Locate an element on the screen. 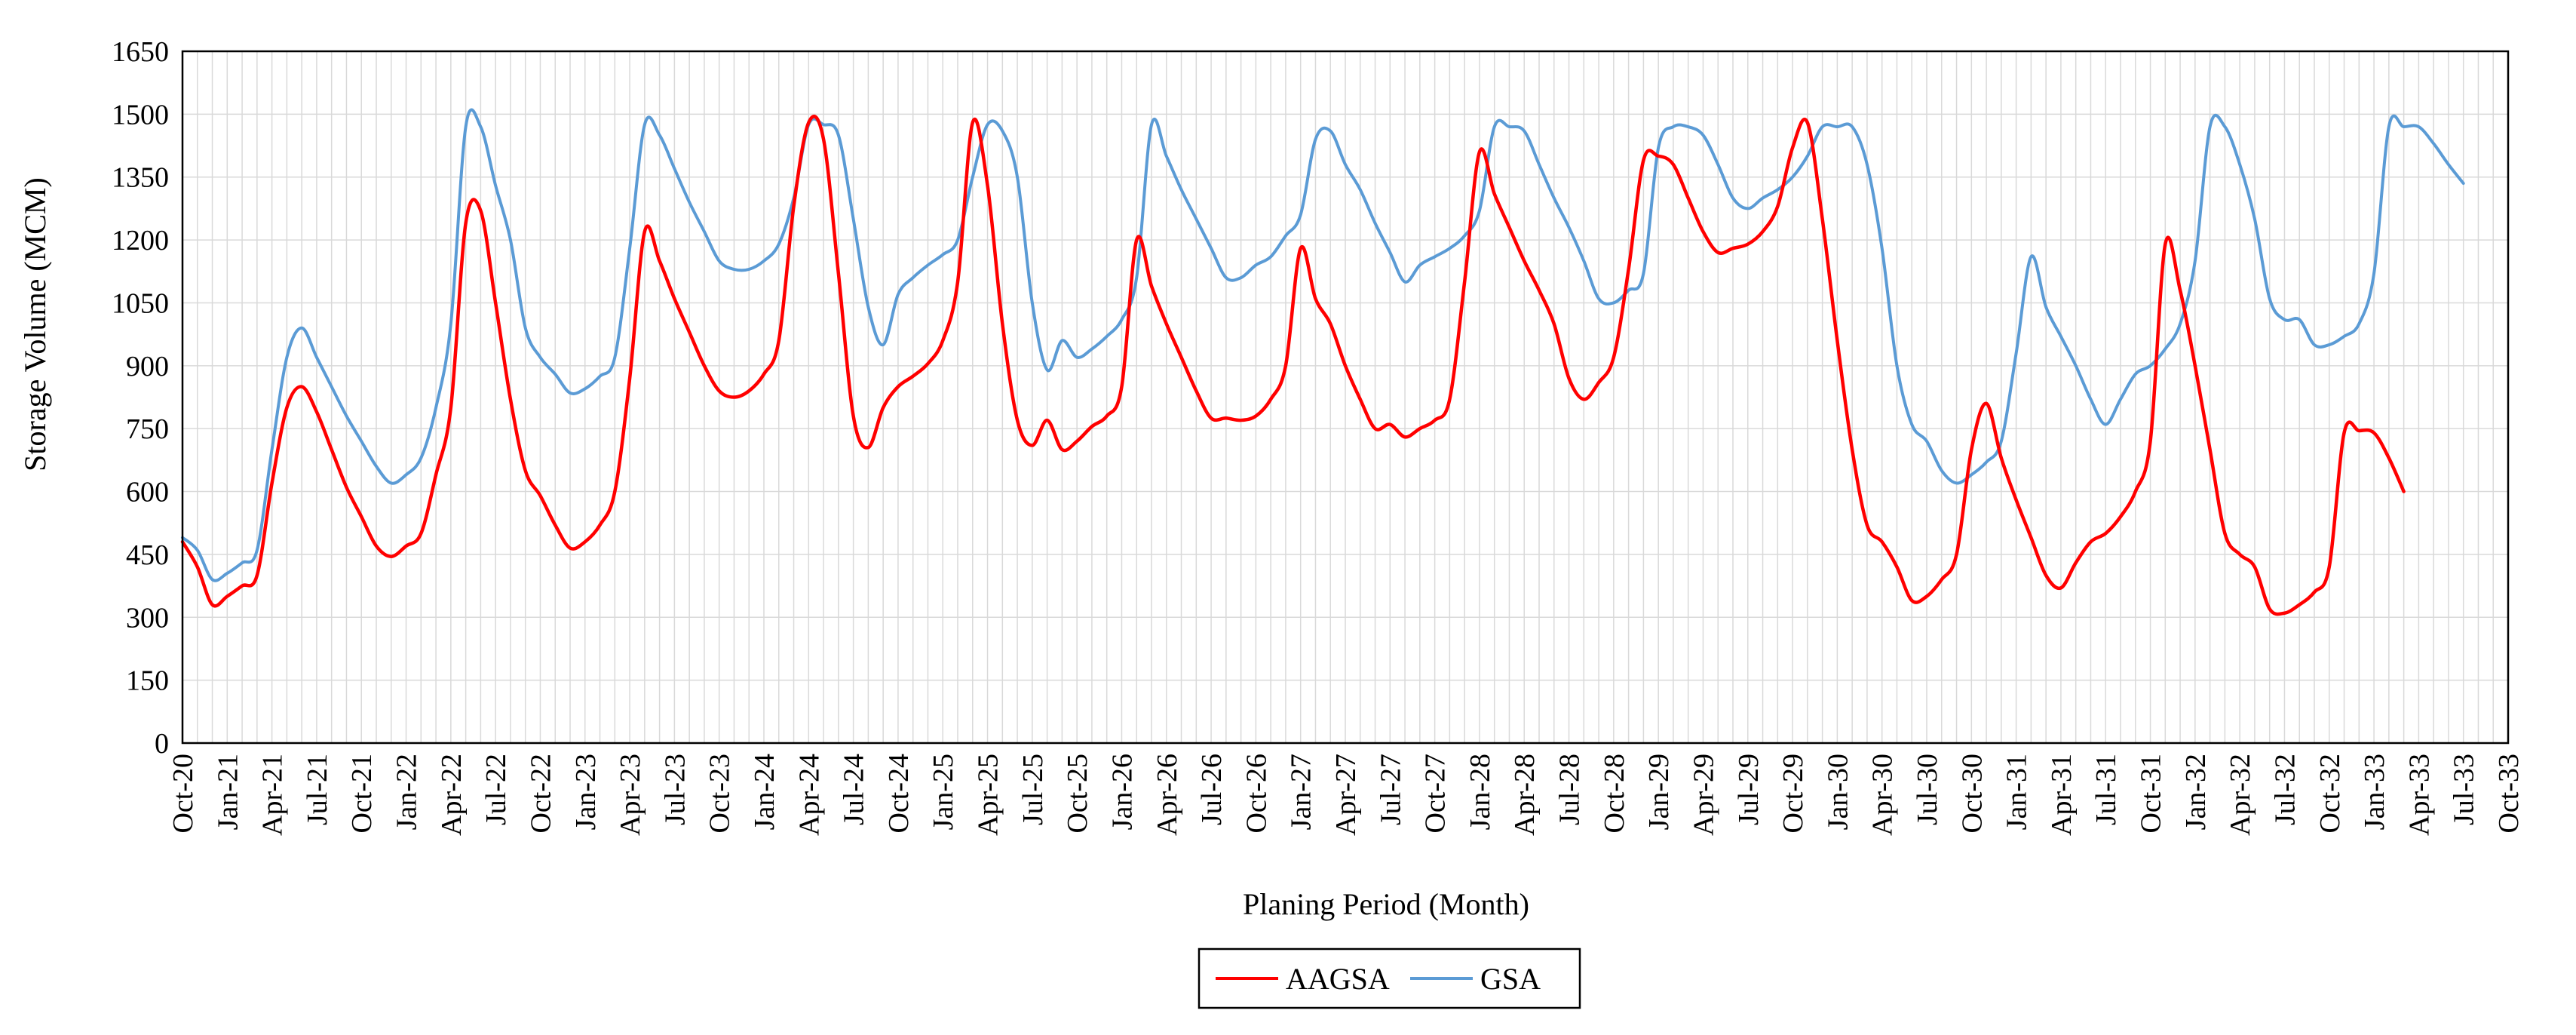 Image resolution: width=2576 pixels, height=1035 pixels. x-tick-label: Jan-25 is located at coordinates (943, 792).